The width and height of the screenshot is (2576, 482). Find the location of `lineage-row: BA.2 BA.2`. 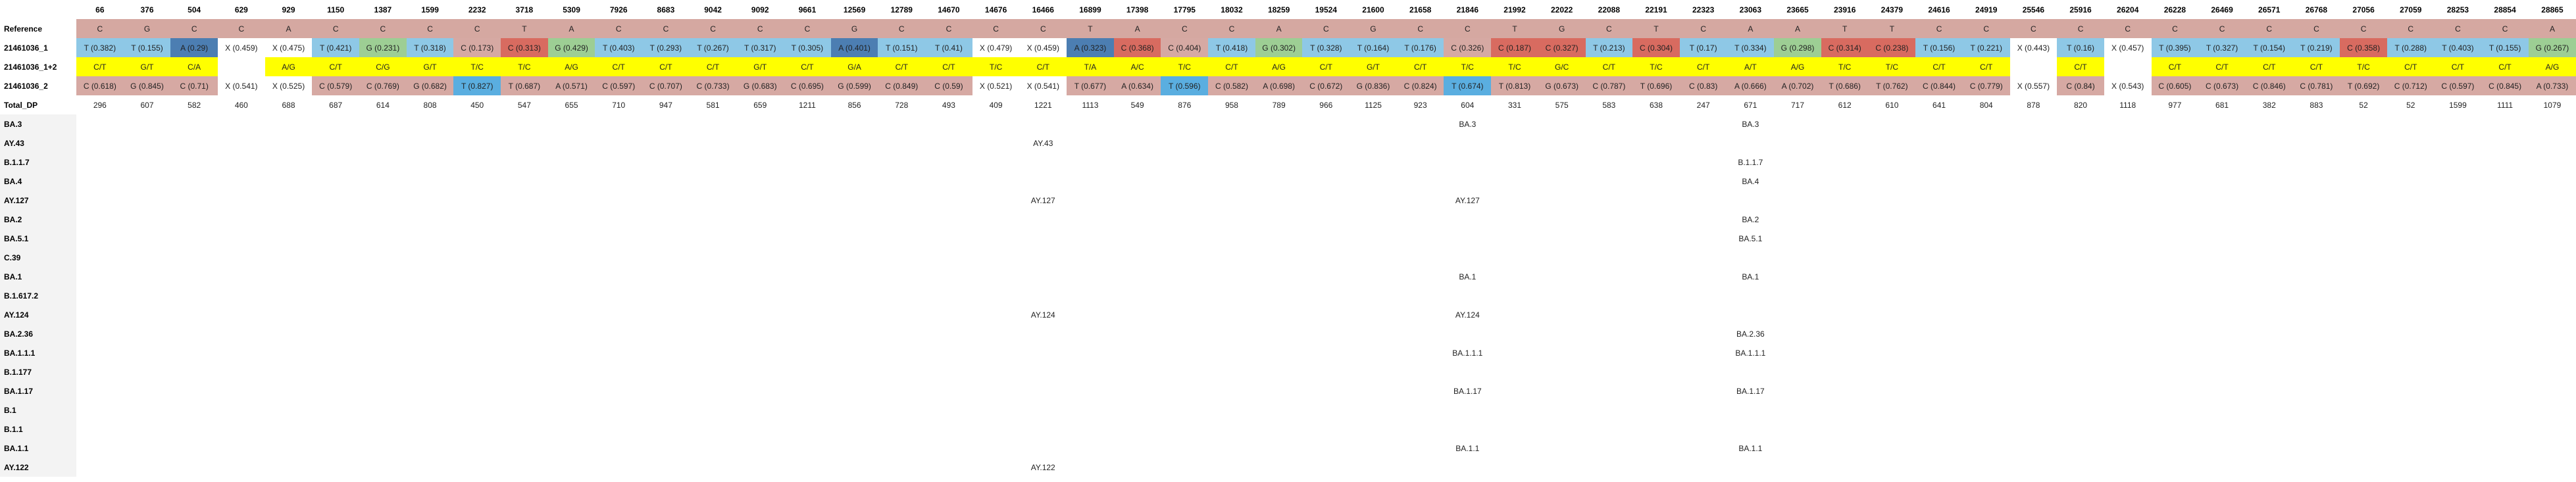

lineage-row: BA.2 BA.2 is located at coordinates (1288, 219).